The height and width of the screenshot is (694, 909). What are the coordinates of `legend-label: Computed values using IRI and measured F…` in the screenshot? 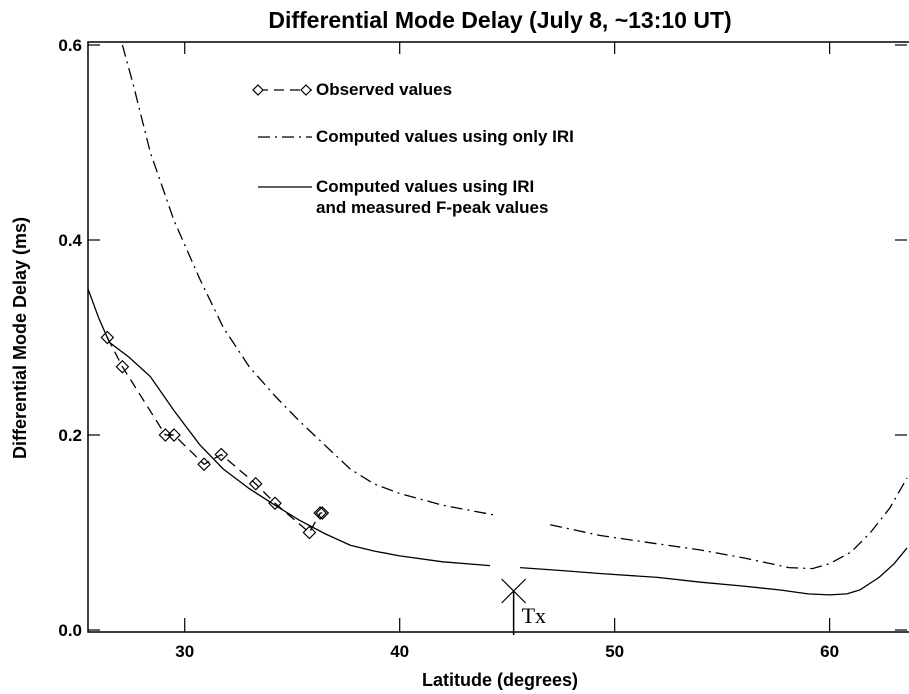 It's located at (432, 197).